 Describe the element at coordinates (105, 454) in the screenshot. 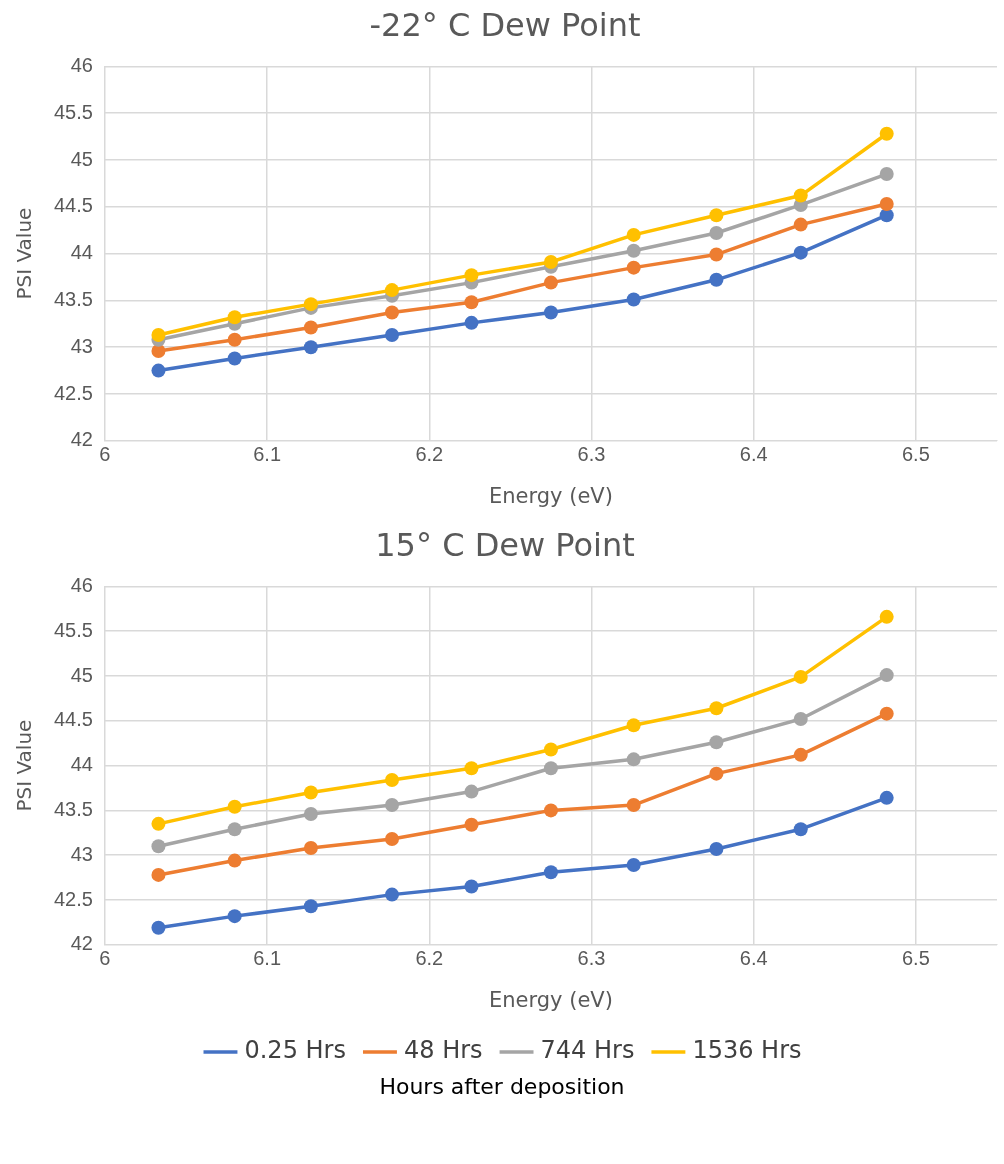

I see `x-tick-label: 6` at that location.